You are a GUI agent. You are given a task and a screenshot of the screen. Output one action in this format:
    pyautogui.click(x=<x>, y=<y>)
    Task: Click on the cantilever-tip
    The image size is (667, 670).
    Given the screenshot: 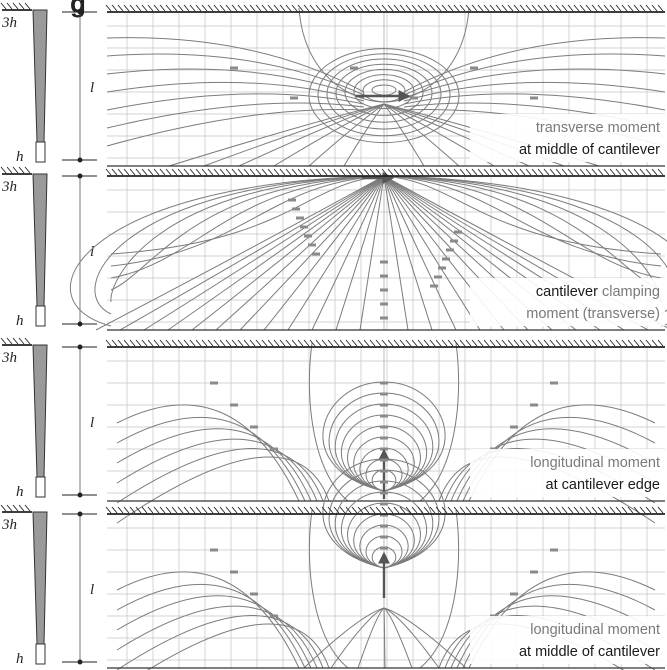 What is the action you would take?
    pyautogui.click(x=40, y=152)
    